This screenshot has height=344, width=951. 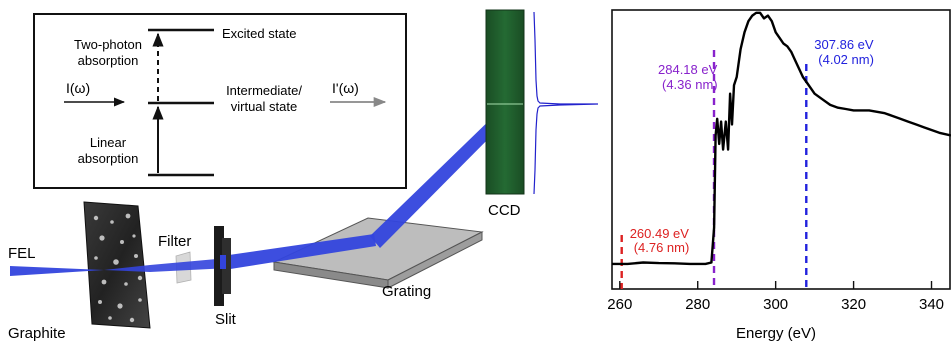 I want to click on x-tick-label-260: 260, so click(x=619, y=304).